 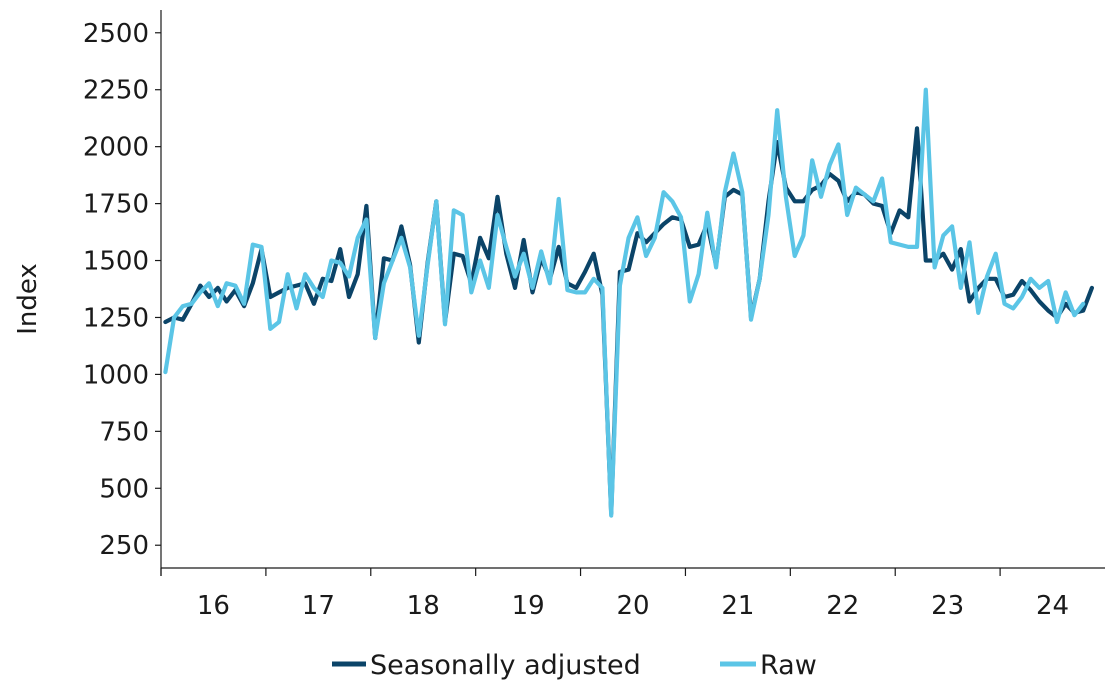 I want to click on y-tick-label: 750, so click(x=124, y=432).